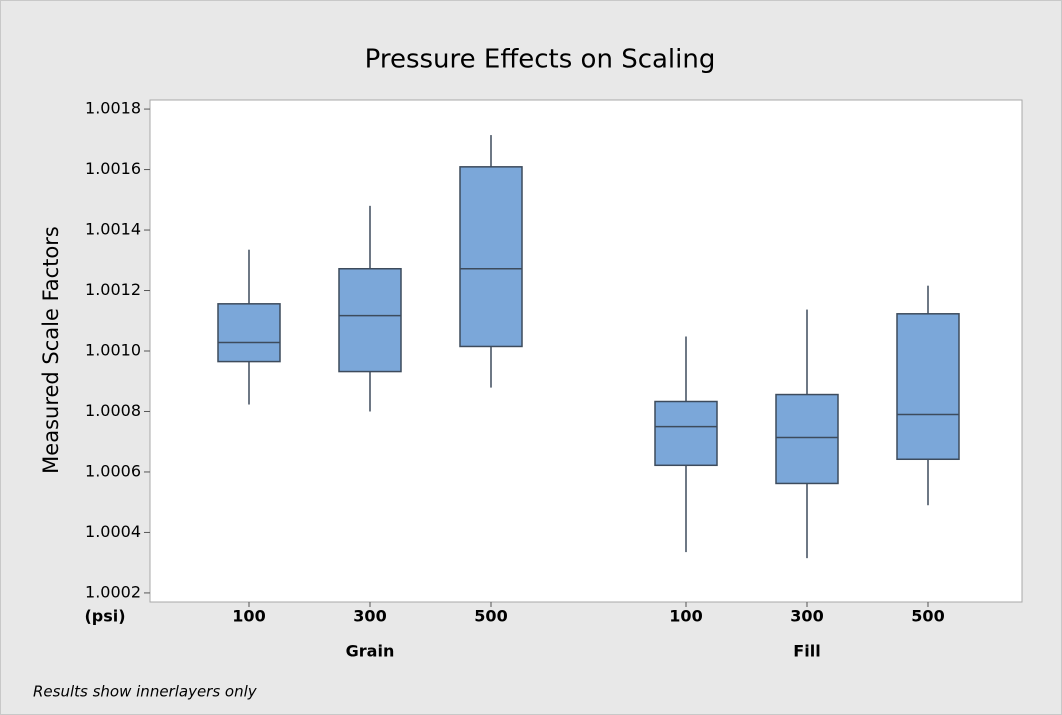  I want to click on y-tick-label: 1.0016, so click(113, 168).